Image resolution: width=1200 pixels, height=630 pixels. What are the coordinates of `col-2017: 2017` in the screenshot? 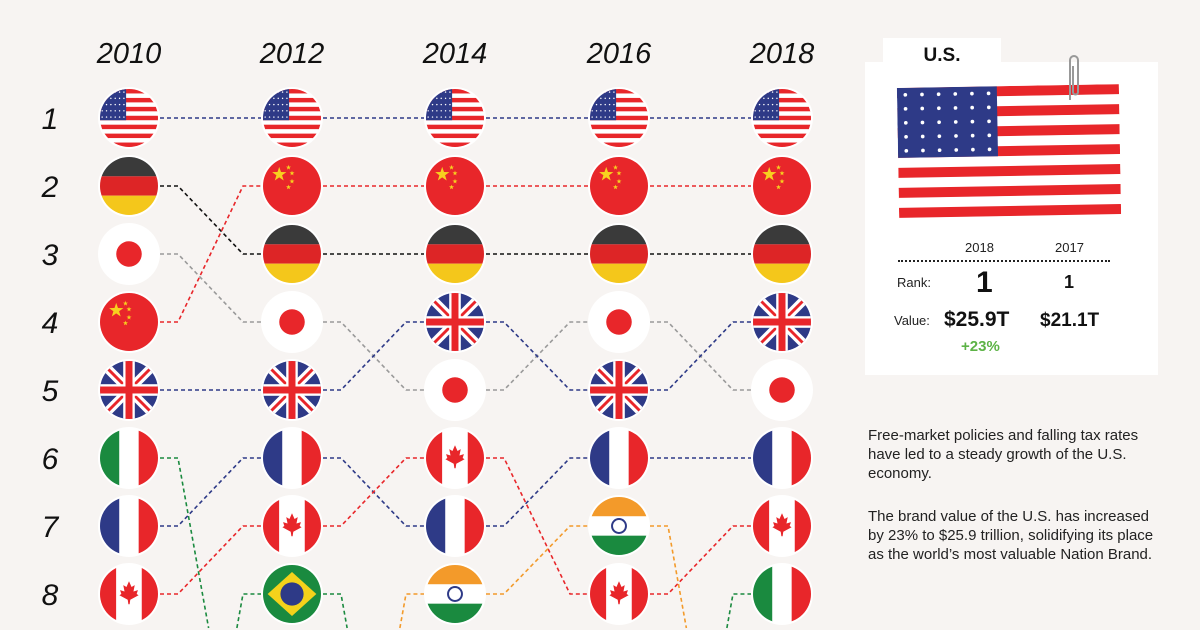 It's located at (1069, 247).